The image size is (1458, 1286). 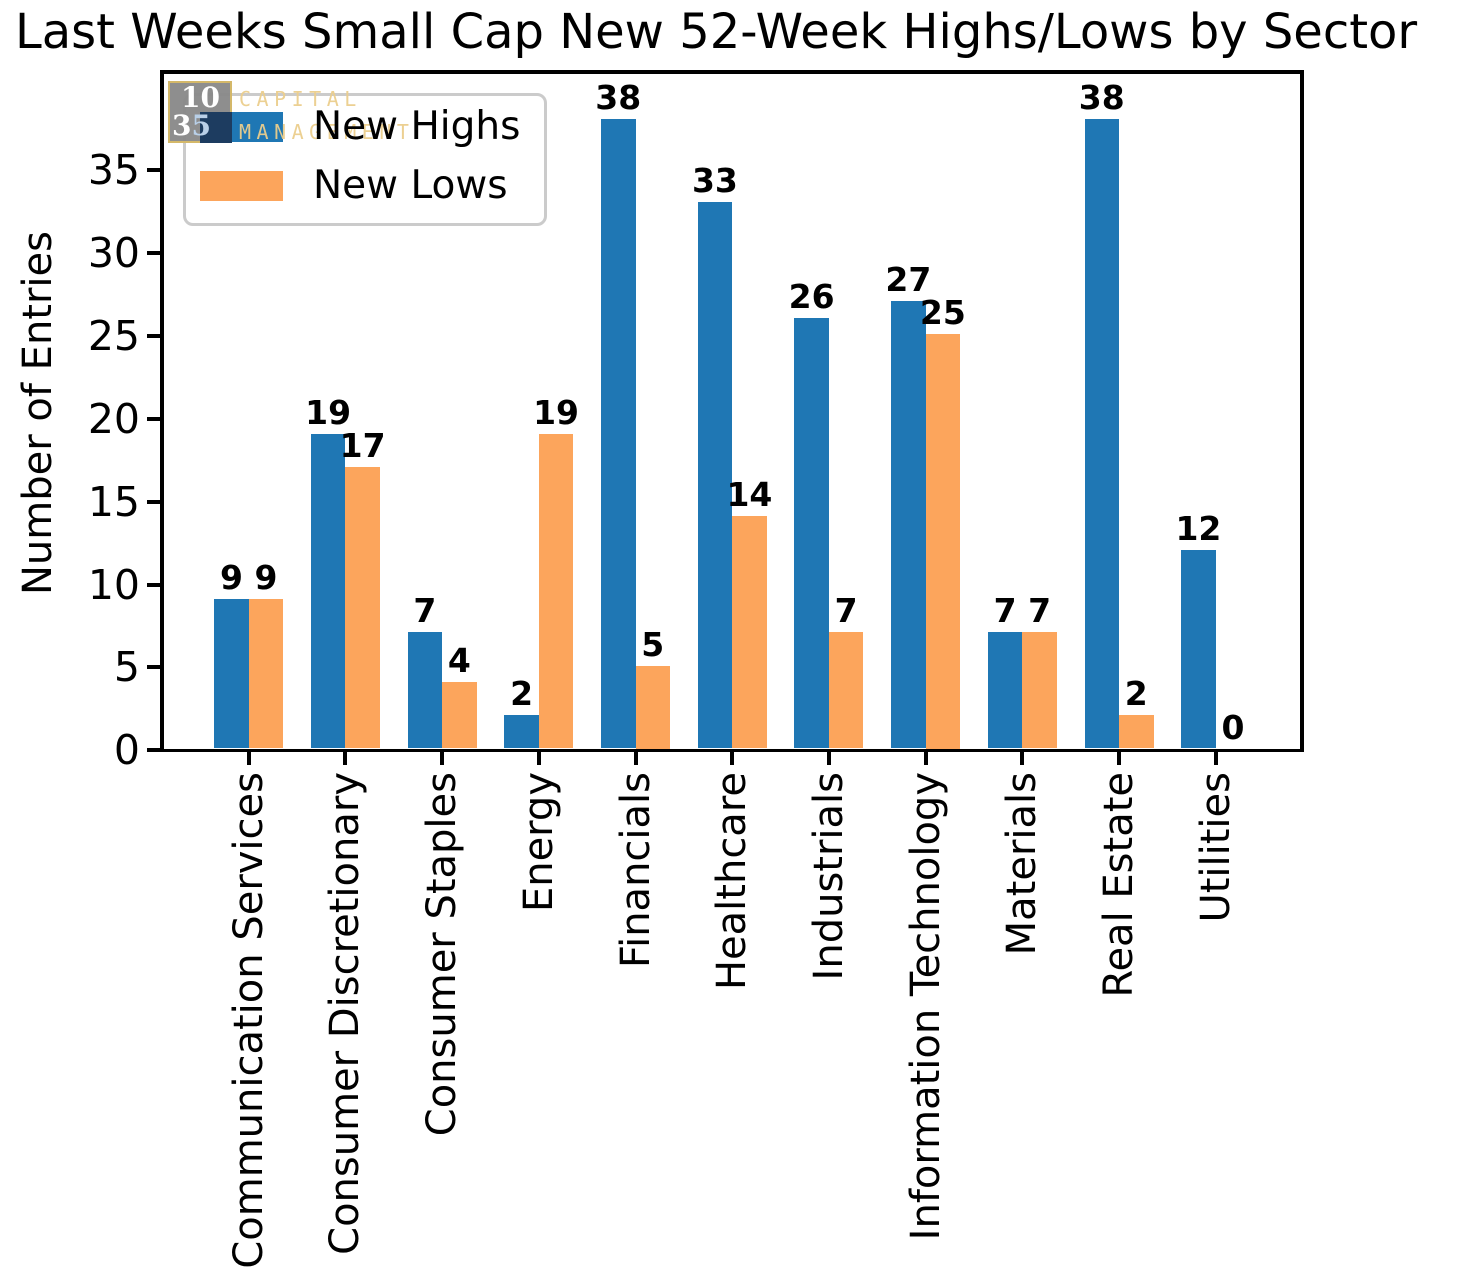 What do you see at coordinates (714, 180) in the screenshot?
I see `bar-value-label: 33` at bounding box center [714, 180].